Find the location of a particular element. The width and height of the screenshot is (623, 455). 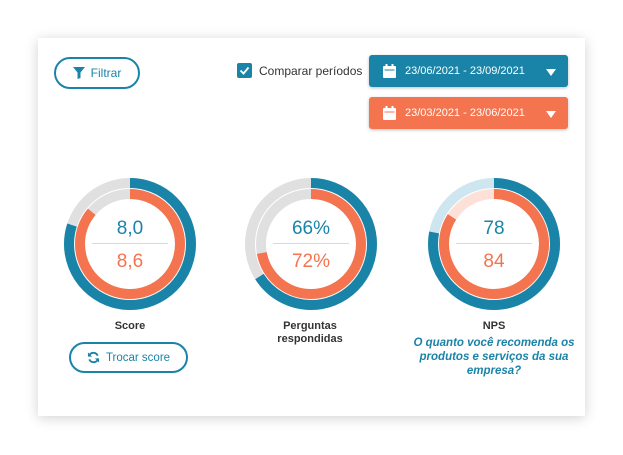

filter-icon is located at coordinates (78, 73).